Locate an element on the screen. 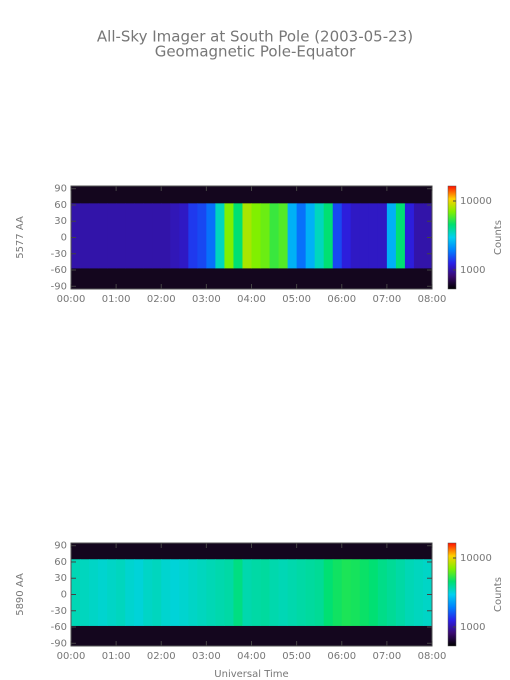 The width and height of the screenshot is (510, 680). x-axis-label: Universal Time is located at coordinates (251, 674).